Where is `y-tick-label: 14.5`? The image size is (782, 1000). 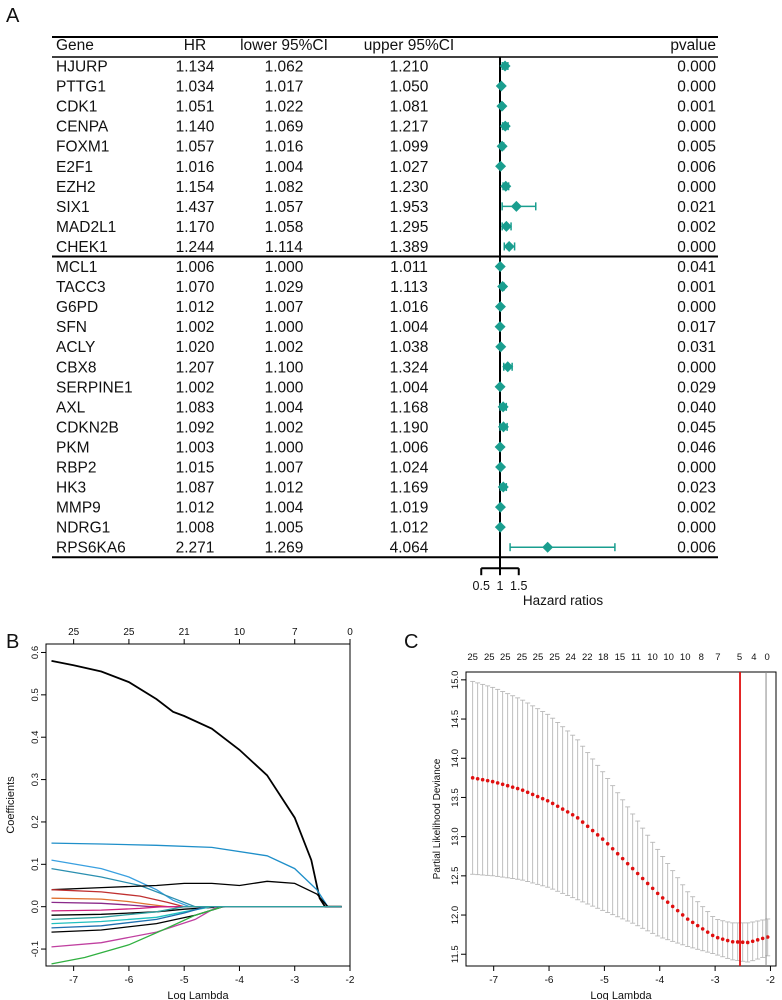 y-tick-label: 14.5 is located at coordinates (455, 719).